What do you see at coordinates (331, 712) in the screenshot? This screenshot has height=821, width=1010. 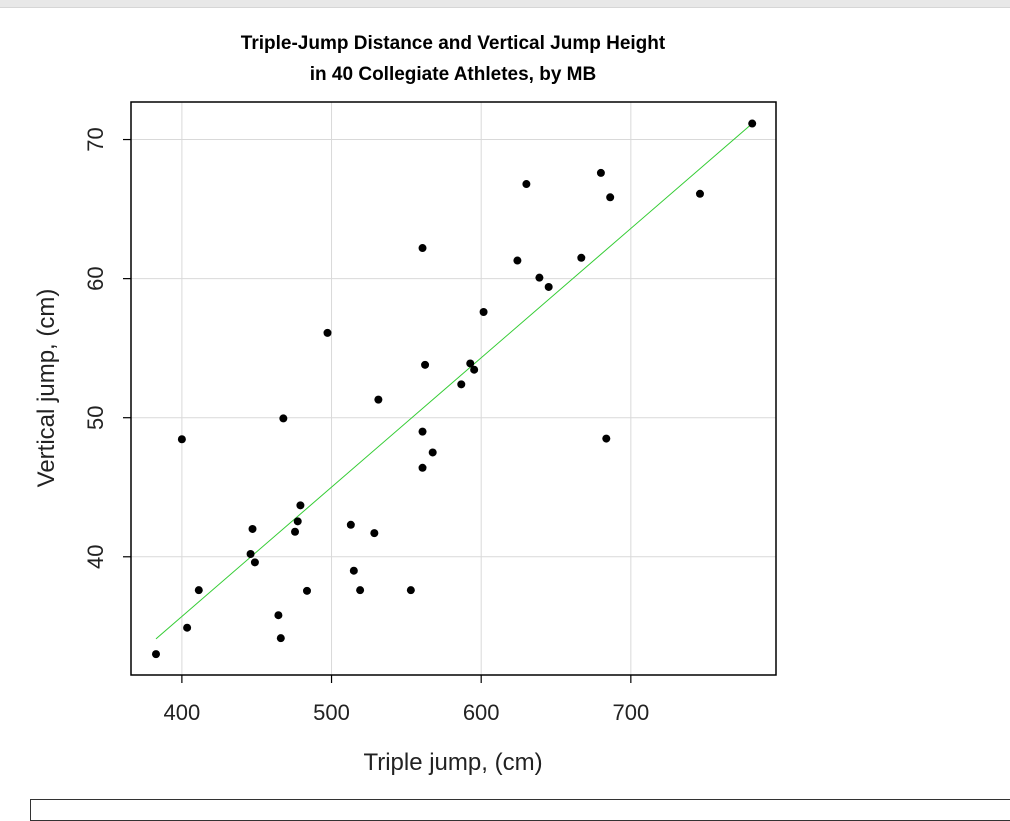 I see `x-tick-label: 500` at bounding box center [331, 712].